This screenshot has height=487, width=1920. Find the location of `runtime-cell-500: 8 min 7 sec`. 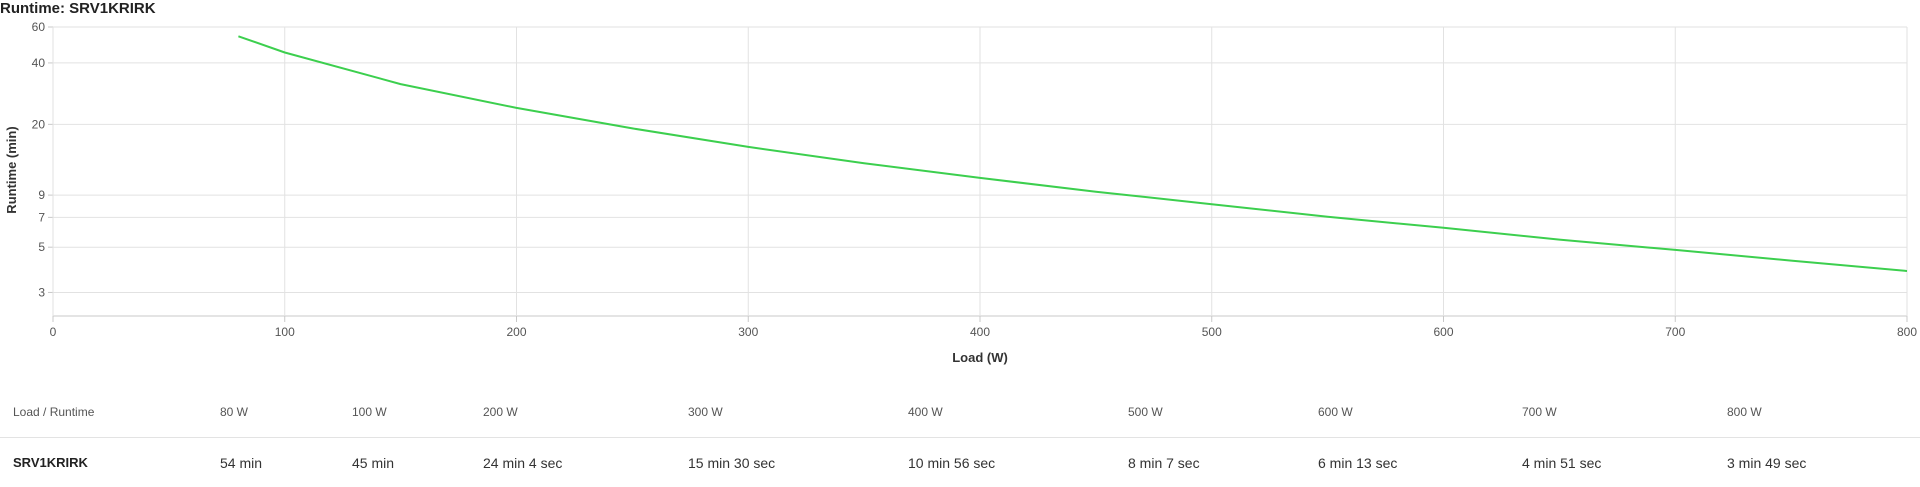

runtime-cell-500: 8 min 7 sec is located at coordinates (1164, 463).